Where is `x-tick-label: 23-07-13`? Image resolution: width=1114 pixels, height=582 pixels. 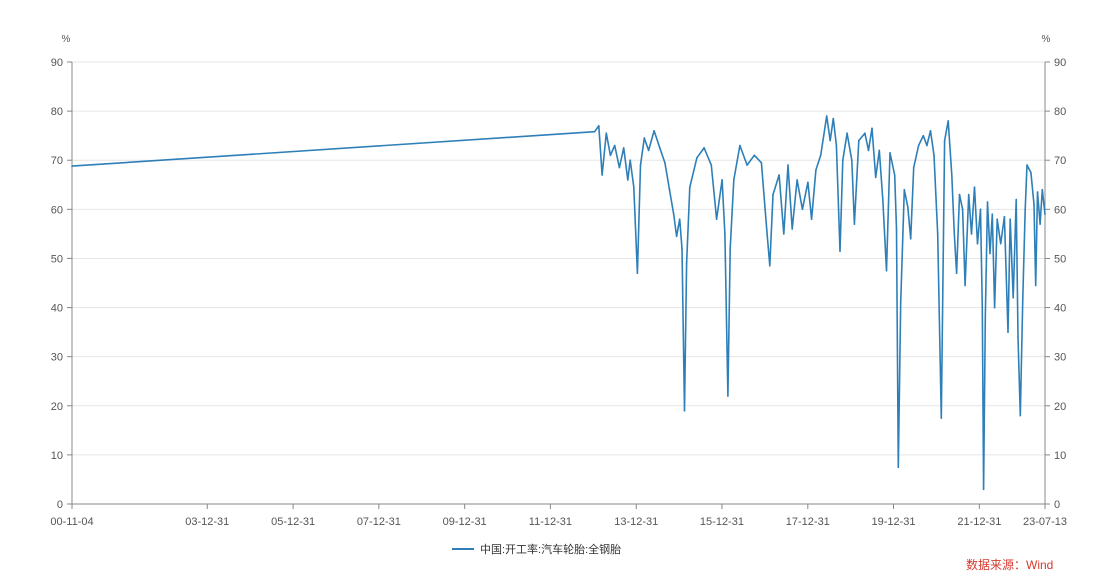
x-tick-label: 23-07-13 is located at coordinates (1045, 522).